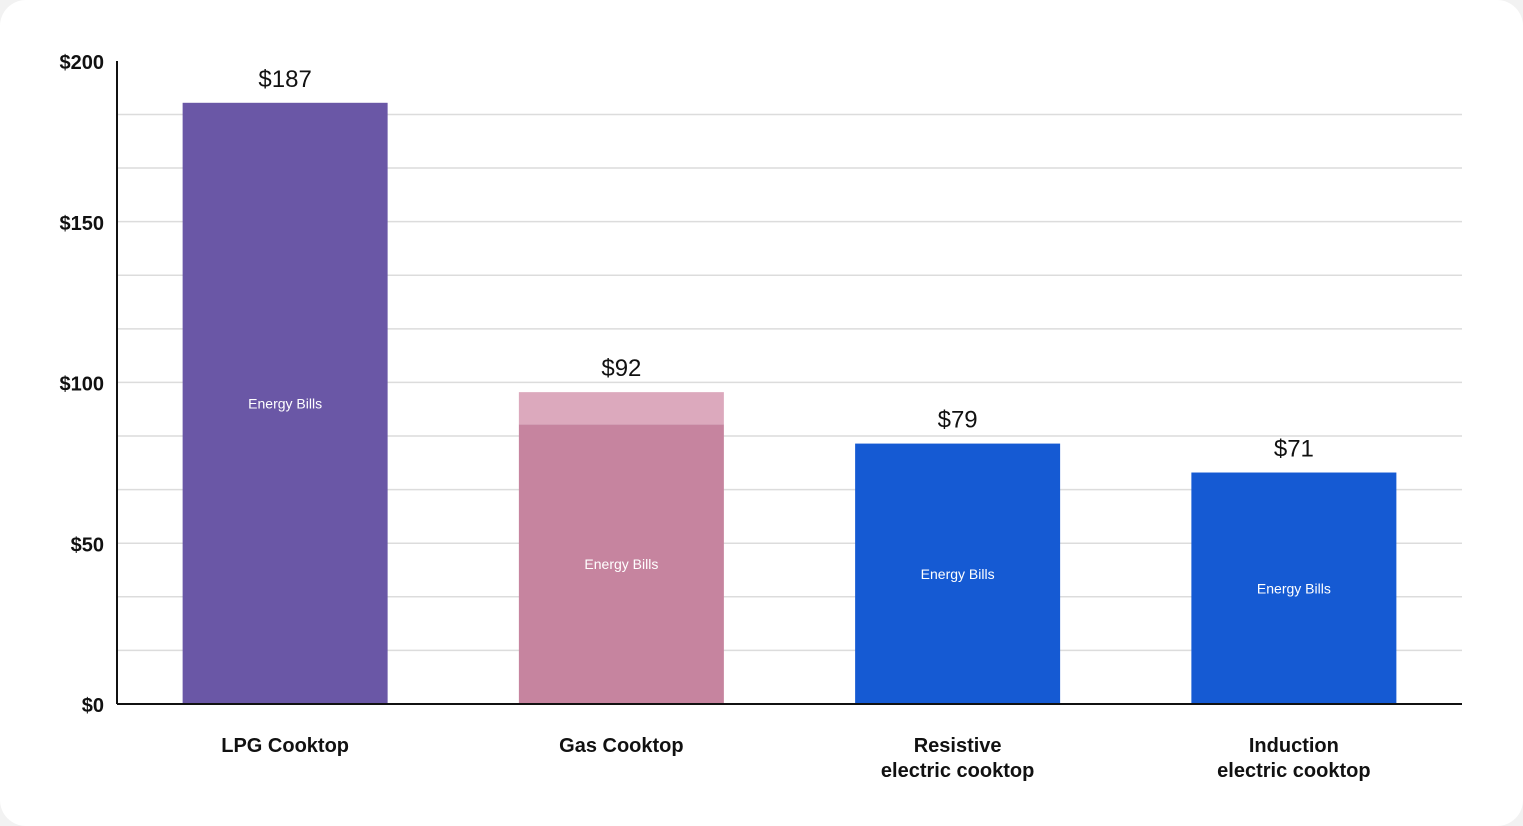  What do you see at coordinates (958, 420) in the screenshot?
I see `total-value-label: $79` at bounding box center [958, 420].